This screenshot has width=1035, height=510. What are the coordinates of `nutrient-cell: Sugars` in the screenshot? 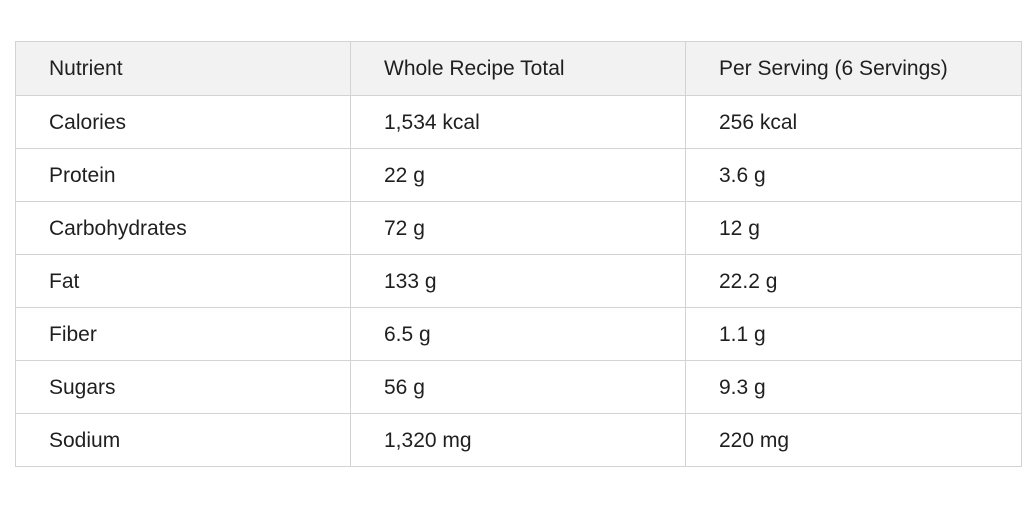 It's located at (183, 387).